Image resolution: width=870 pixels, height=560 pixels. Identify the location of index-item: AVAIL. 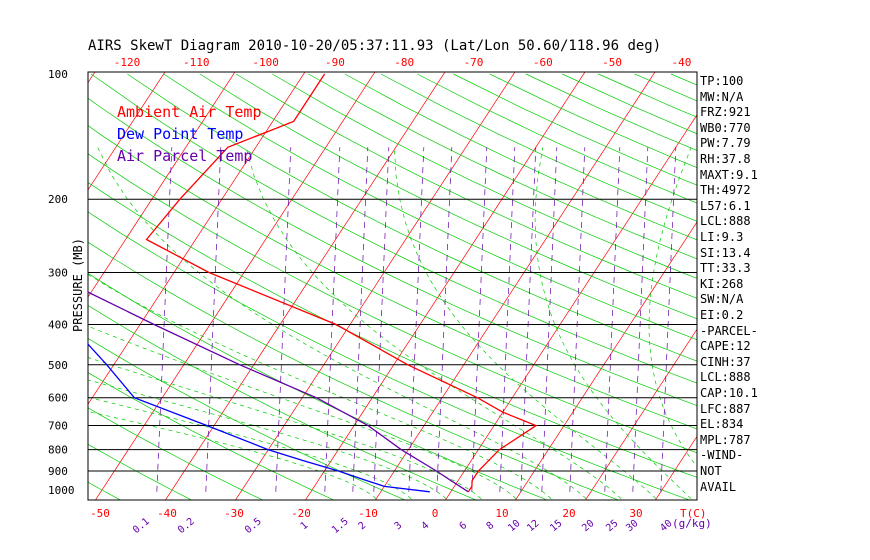
(718, 486).